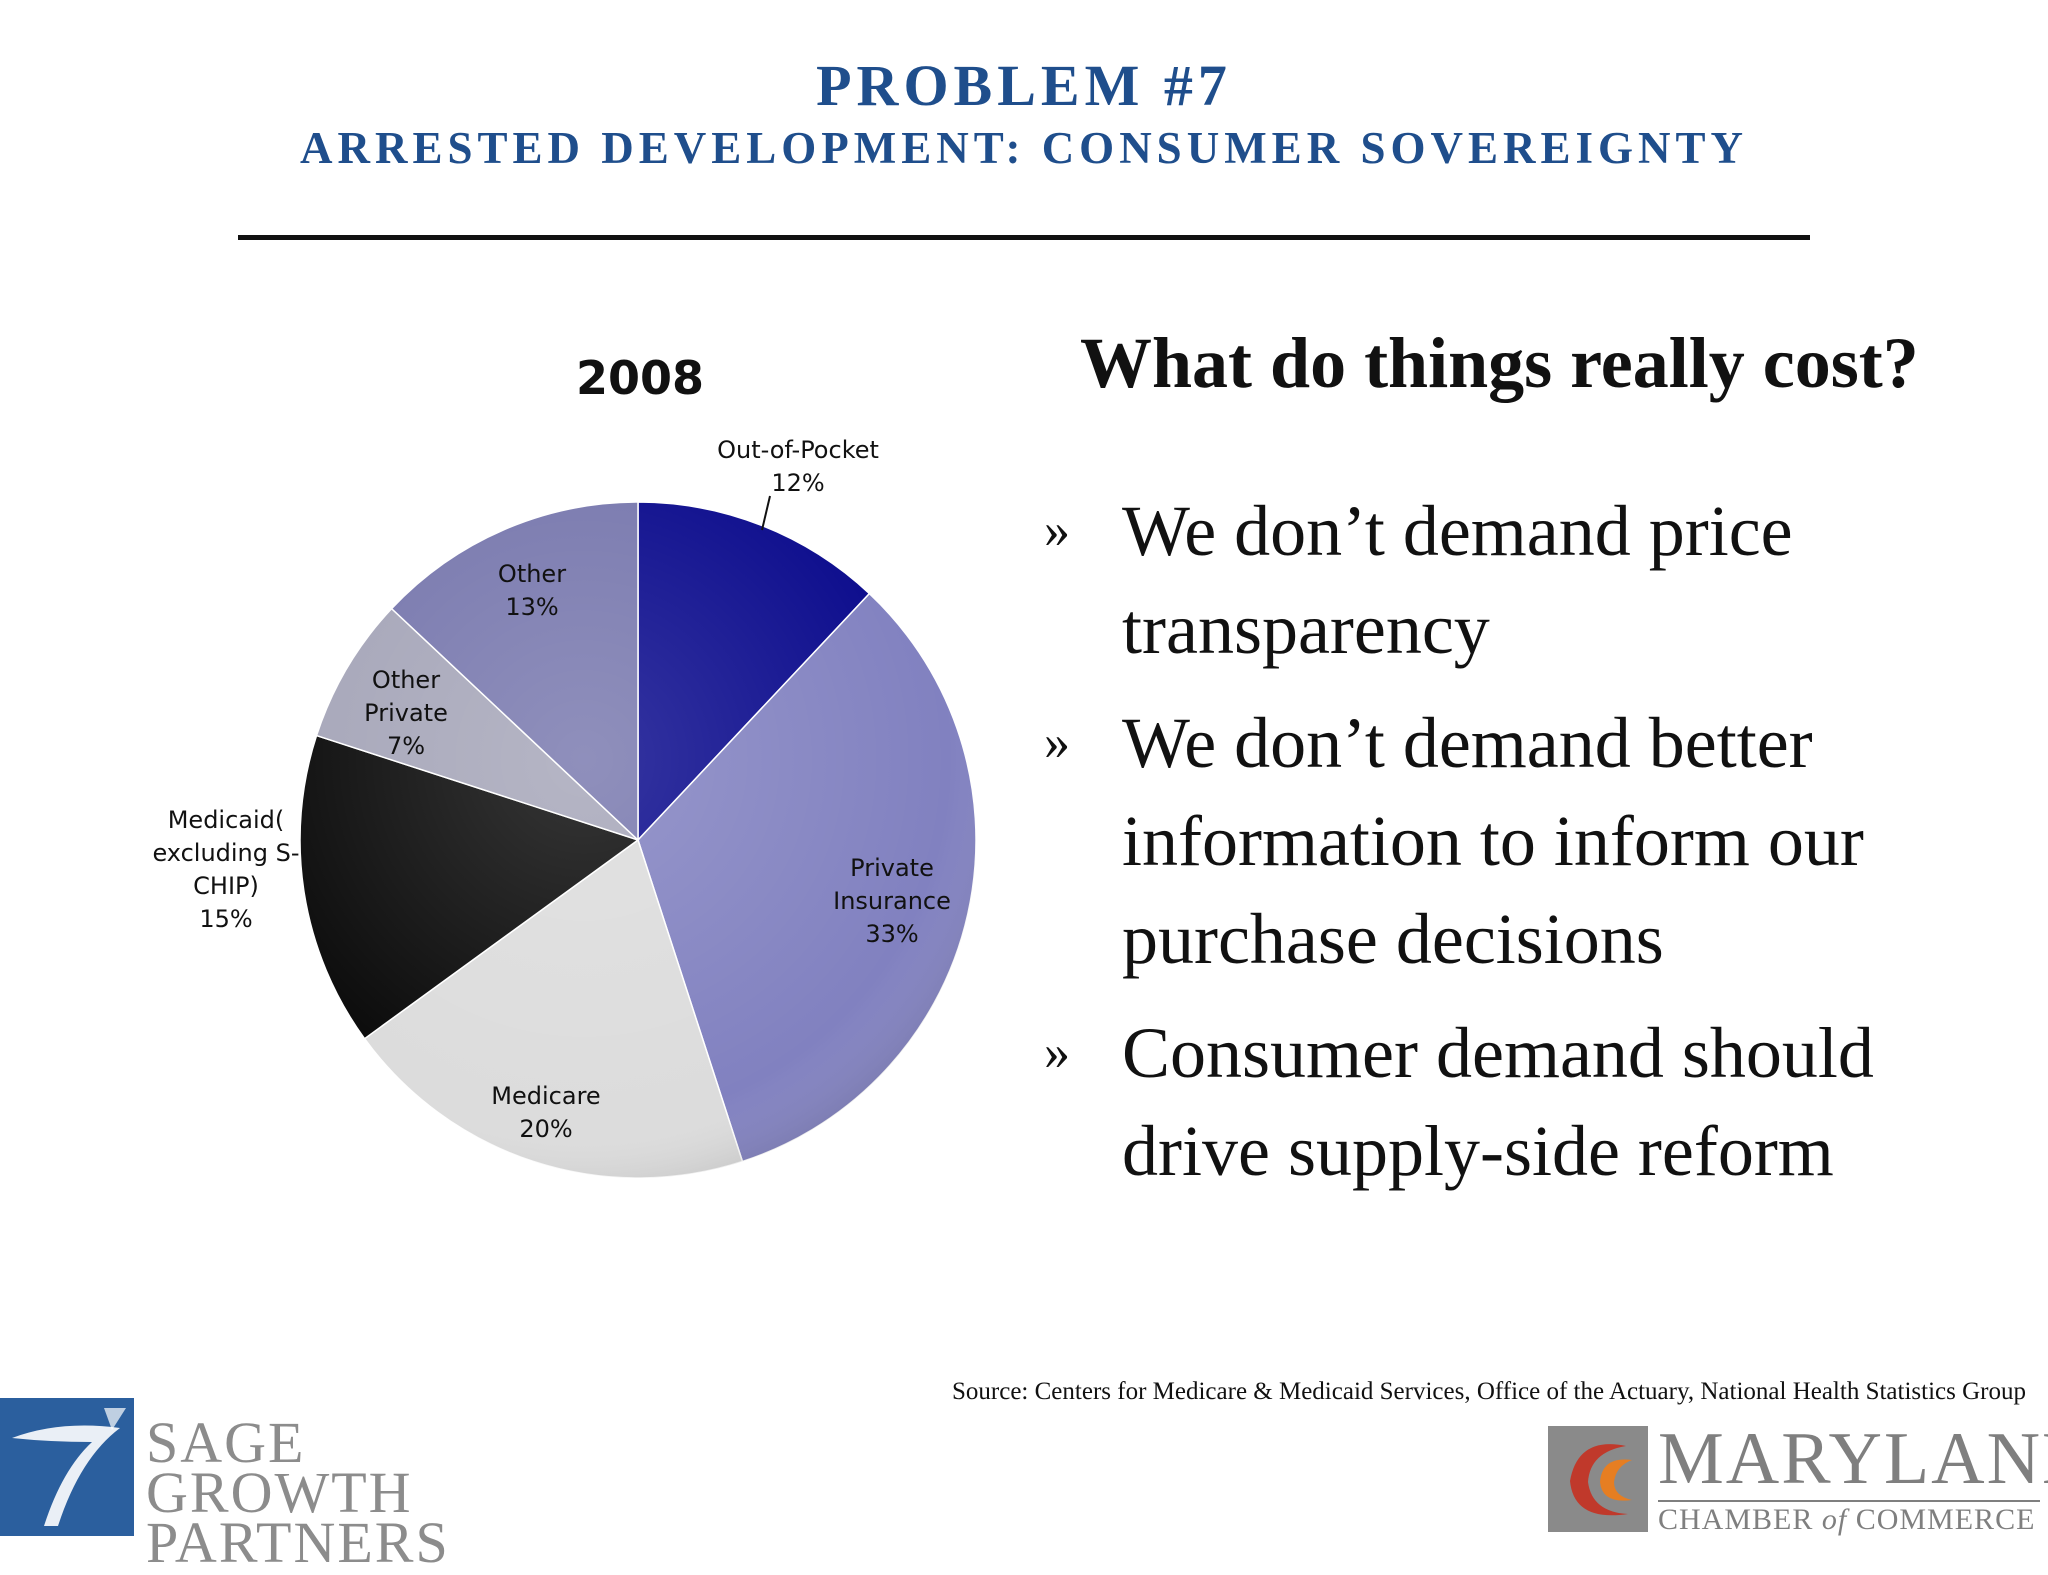 The image size is (2048, 1575). Describe the element at coordinates (1598, 1479) in the screenshot. I see `maryland-chamber-mark-icon` at that location.